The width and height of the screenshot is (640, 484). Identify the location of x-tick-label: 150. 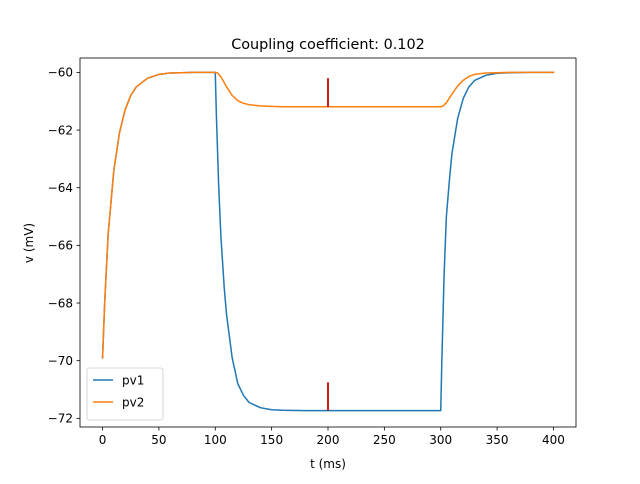
(271, 440).